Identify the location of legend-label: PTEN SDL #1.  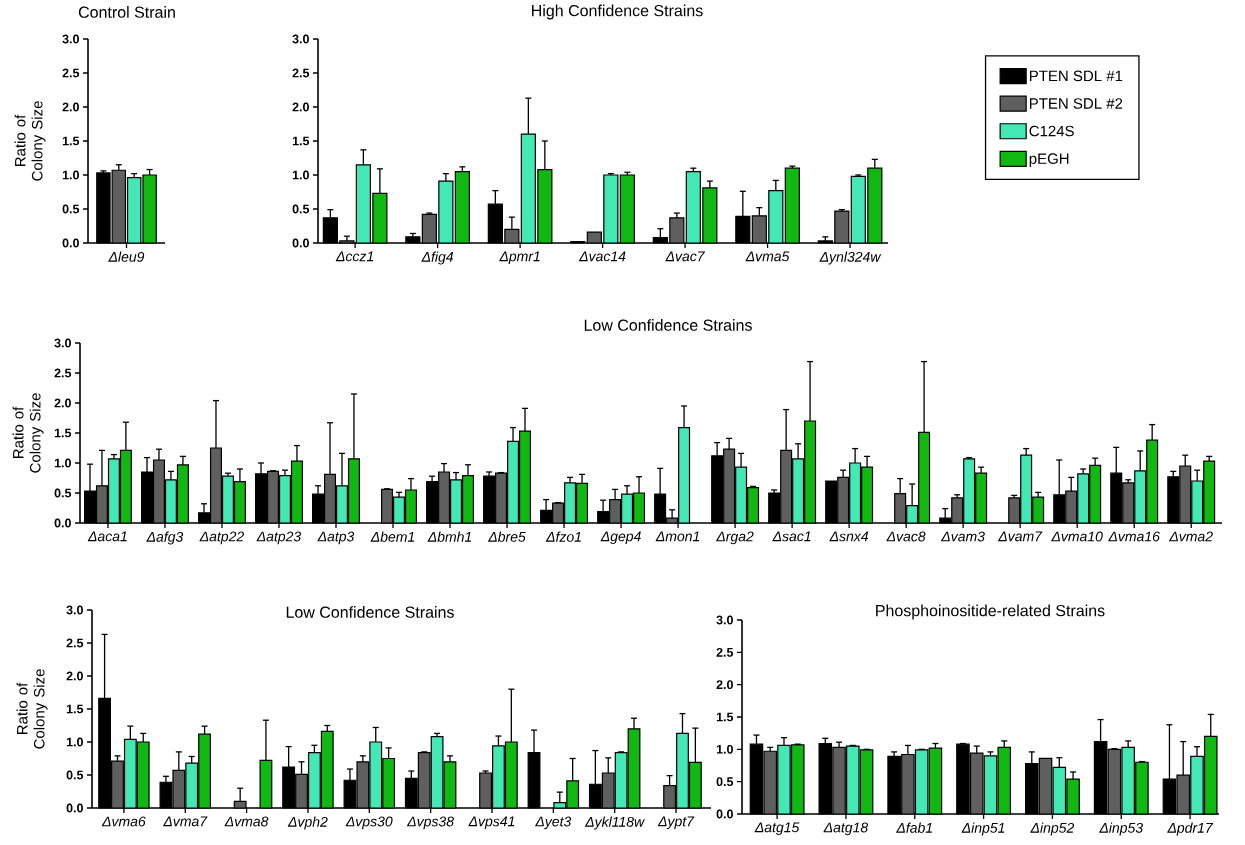
(1076, 76).